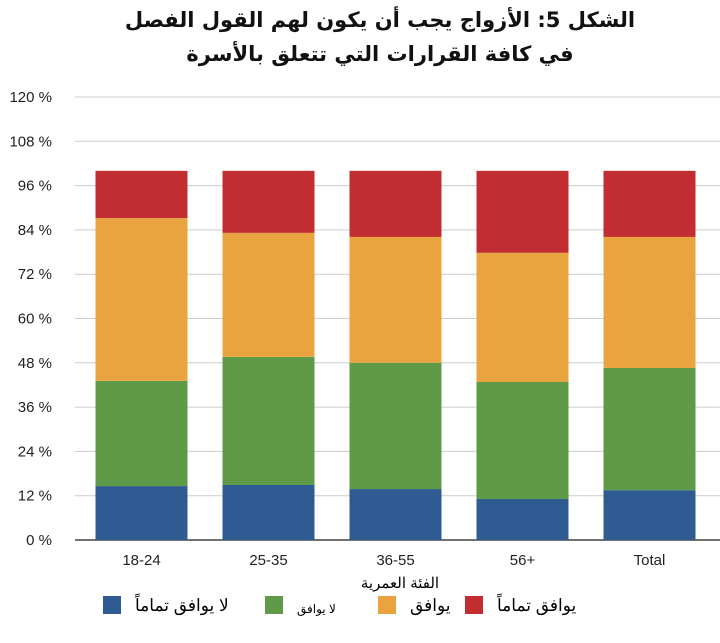 The image size is (720, 643). What do you see at coordinates (400, 583) in the screenshot?
I see `x-axis-label: الفئة العمرية` at bounding box center [400, 583].